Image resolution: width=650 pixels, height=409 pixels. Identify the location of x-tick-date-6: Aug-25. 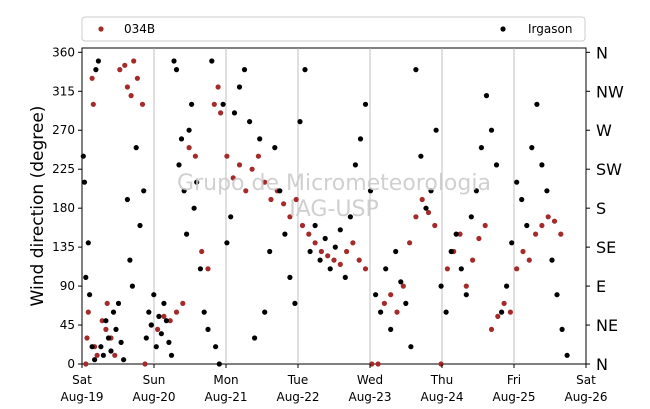
(513, 397).